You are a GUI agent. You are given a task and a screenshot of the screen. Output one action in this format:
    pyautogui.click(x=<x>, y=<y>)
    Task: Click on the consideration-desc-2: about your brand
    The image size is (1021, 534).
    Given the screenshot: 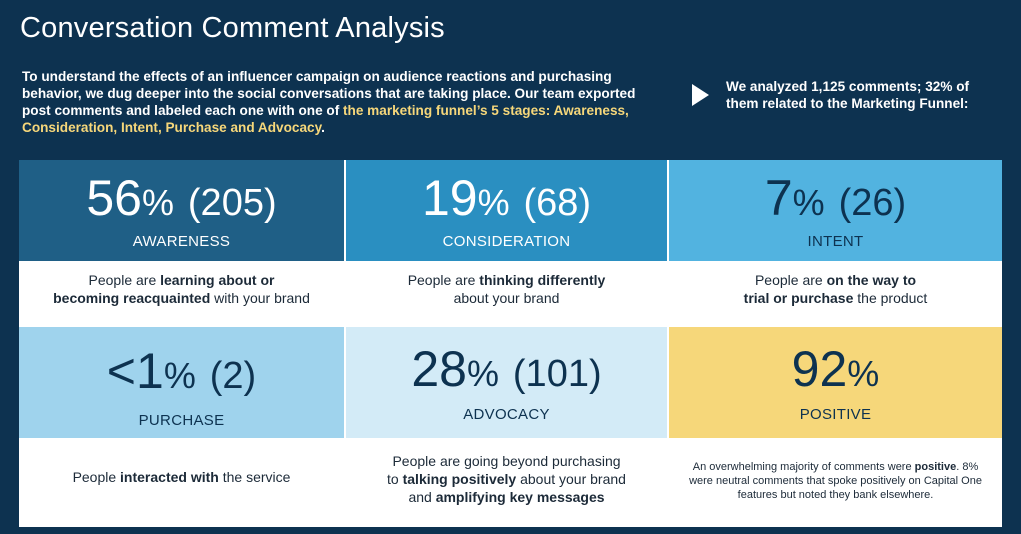 What is the action you would take?
    pyautogui.click(x=506, y=298)
    